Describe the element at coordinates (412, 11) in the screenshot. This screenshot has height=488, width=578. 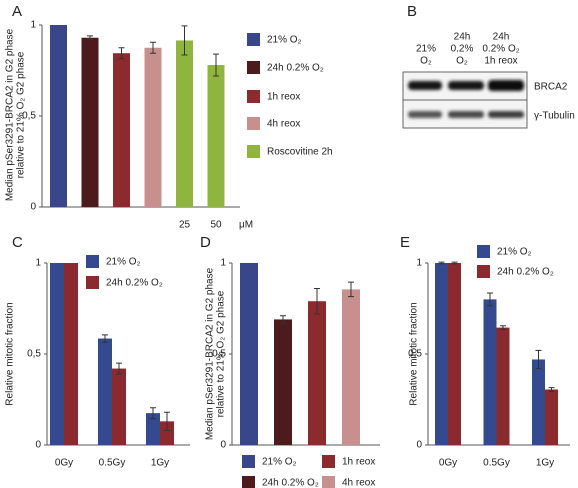
I see `panel-letter: B` at that location.